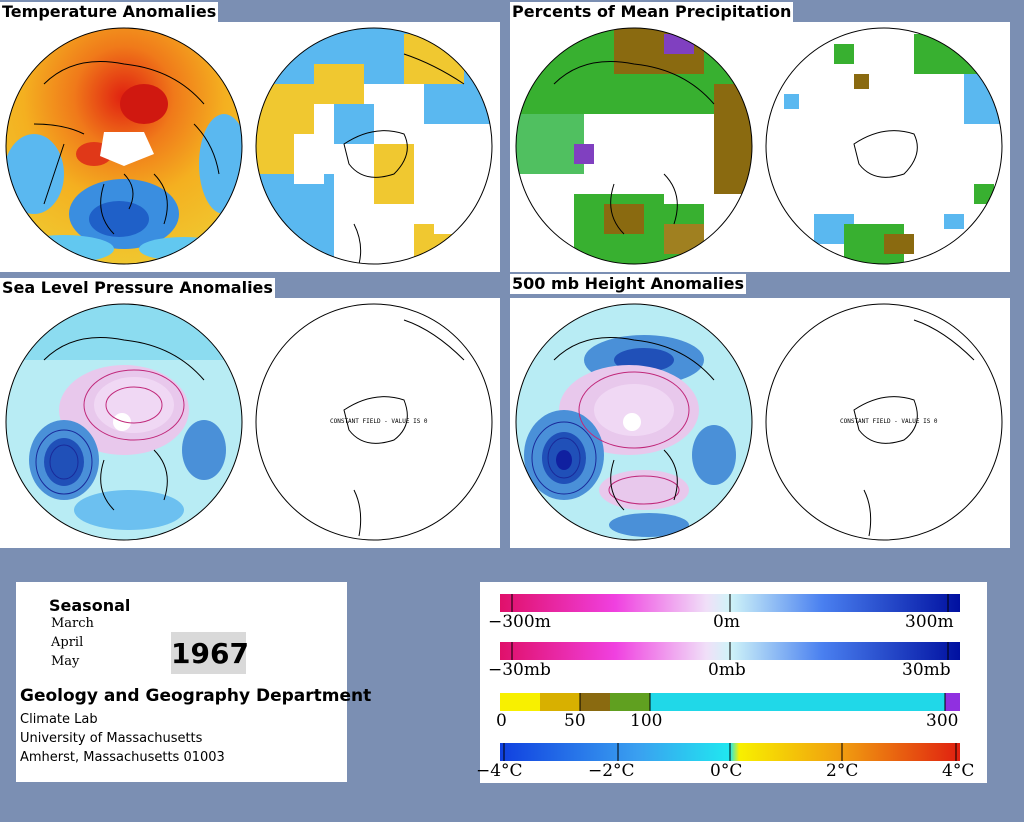 The image size is (1024, 822). What do you see at coordinates (929, 622) in the screenshot?
I see `height-label-max: 300m` at bounding box center [929, 622].